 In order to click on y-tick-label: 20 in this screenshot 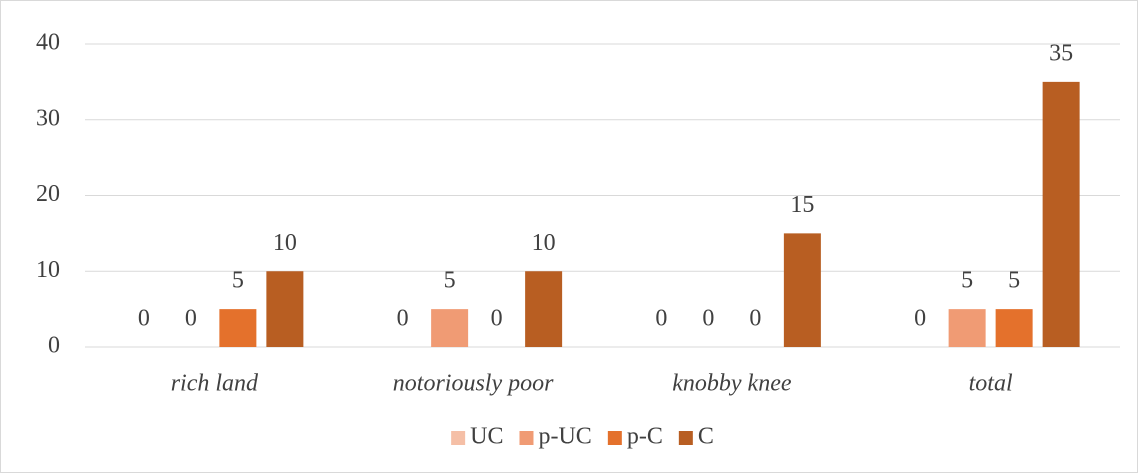, I will do `click(48, 194)`.